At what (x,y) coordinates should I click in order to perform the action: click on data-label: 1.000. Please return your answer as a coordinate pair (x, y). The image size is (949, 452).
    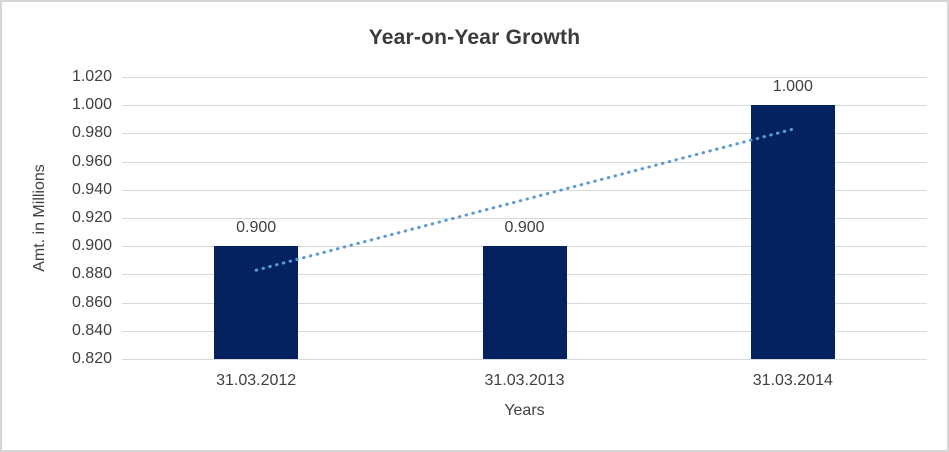
    Looking at the image, I should click on (792, 87).